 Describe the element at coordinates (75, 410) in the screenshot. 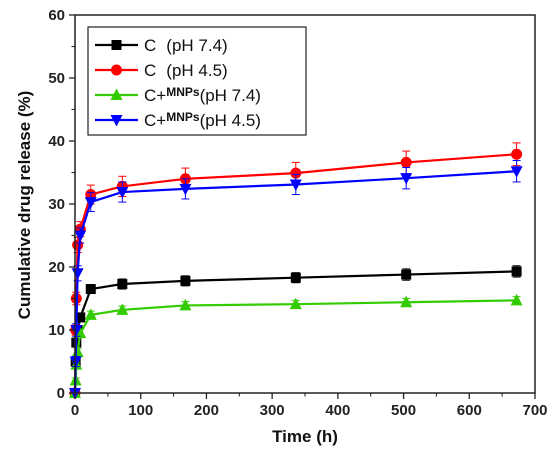

I see `x-tick-label: 0` at that location.